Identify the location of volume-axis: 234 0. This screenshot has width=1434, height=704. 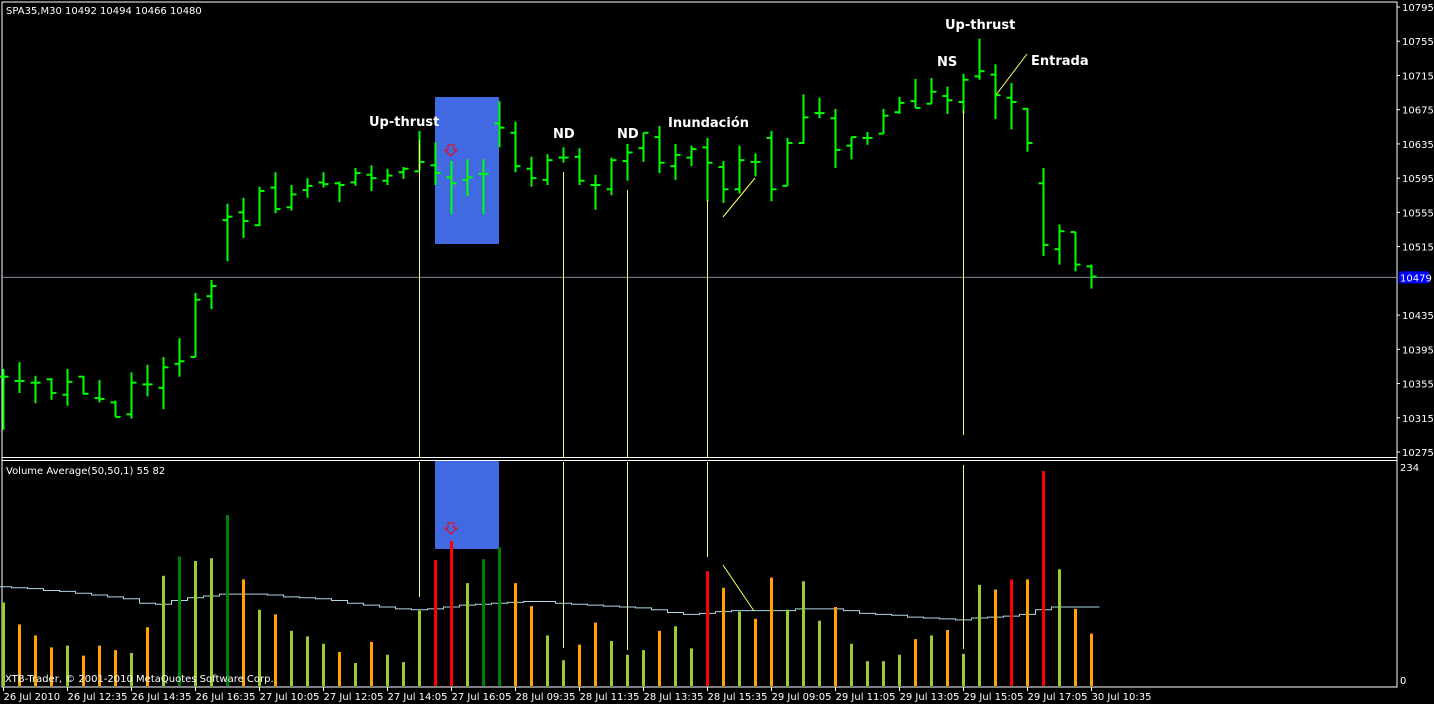
(1409, 575).